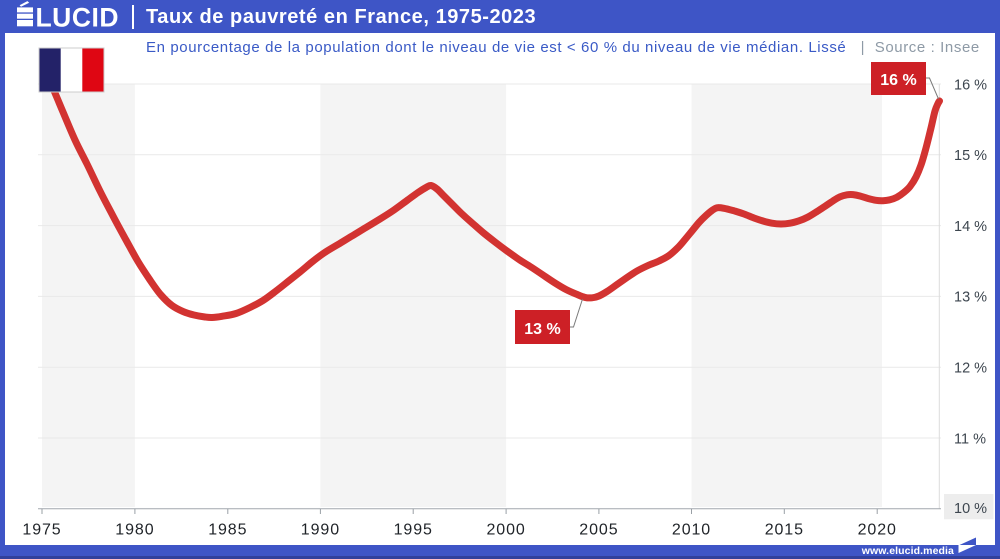  Describe the element at coordinates (784, 530) in the screenshot. I see `svg-text: 2015` at that location.